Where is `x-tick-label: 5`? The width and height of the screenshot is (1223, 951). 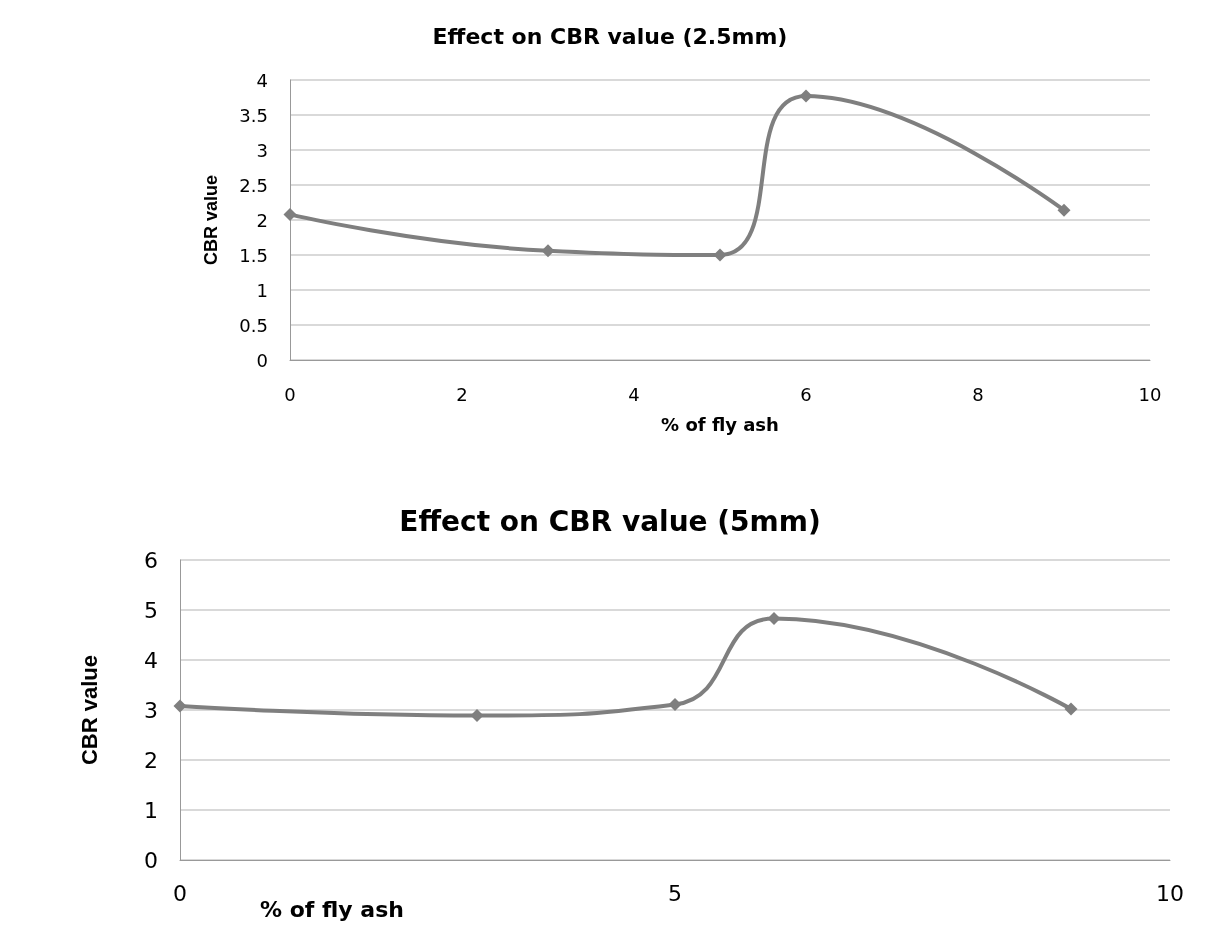
x-tick-label: 5 is located at coordinates (675, 893).